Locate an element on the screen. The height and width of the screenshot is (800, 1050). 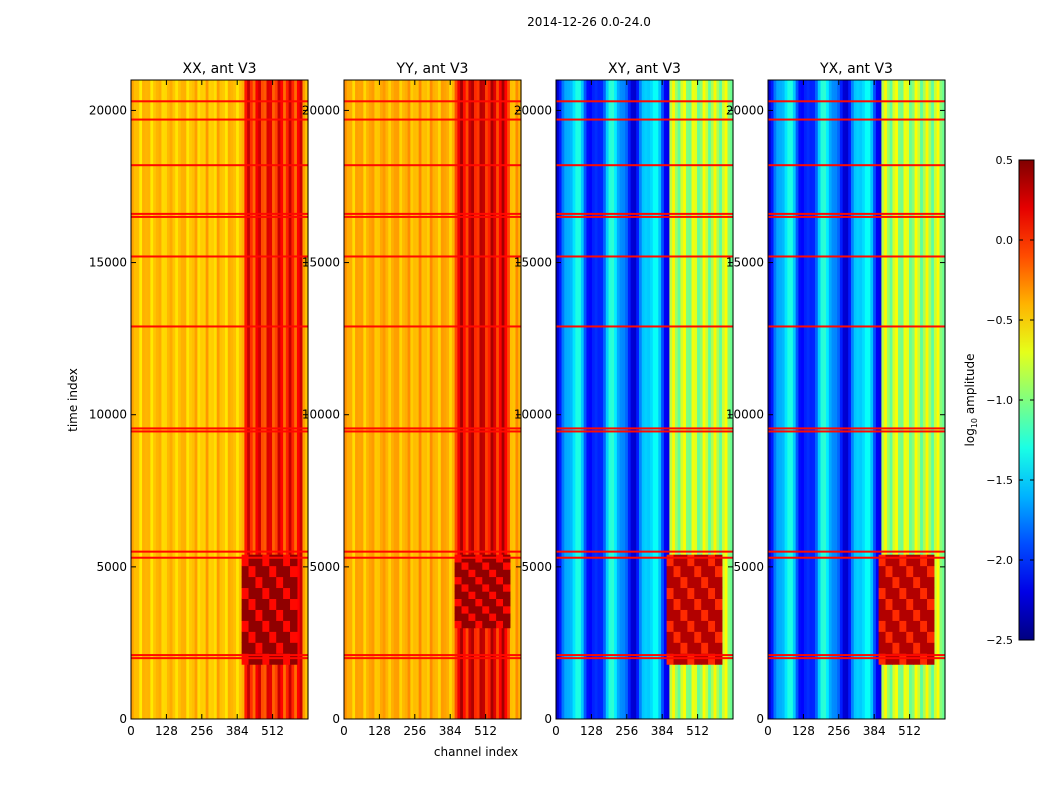
panel-title: YX, ant V3 is located at coordinates (856, 69).